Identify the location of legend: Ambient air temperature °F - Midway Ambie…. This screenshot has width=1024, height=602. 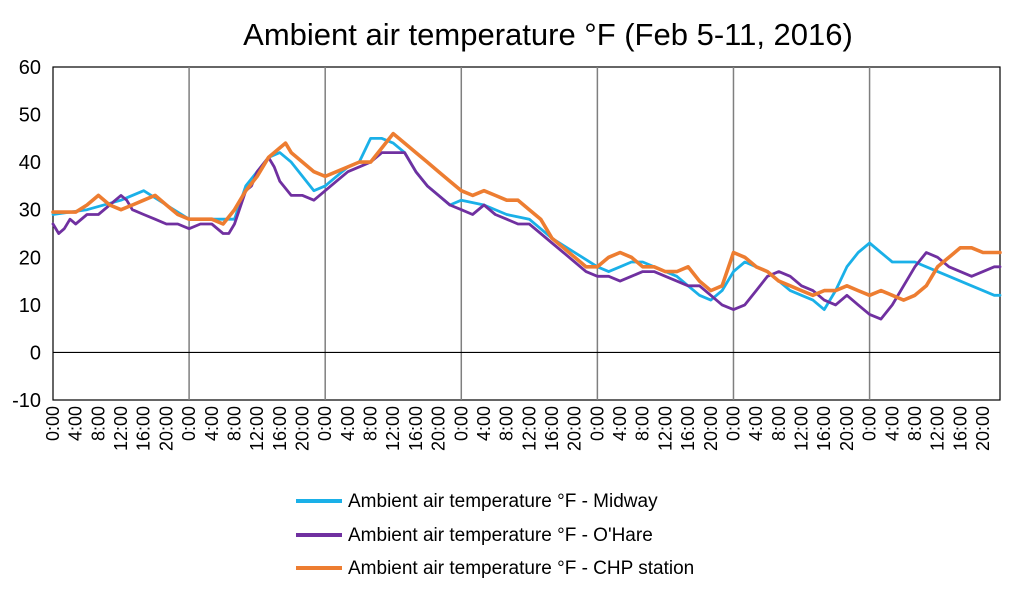
(495, 535).